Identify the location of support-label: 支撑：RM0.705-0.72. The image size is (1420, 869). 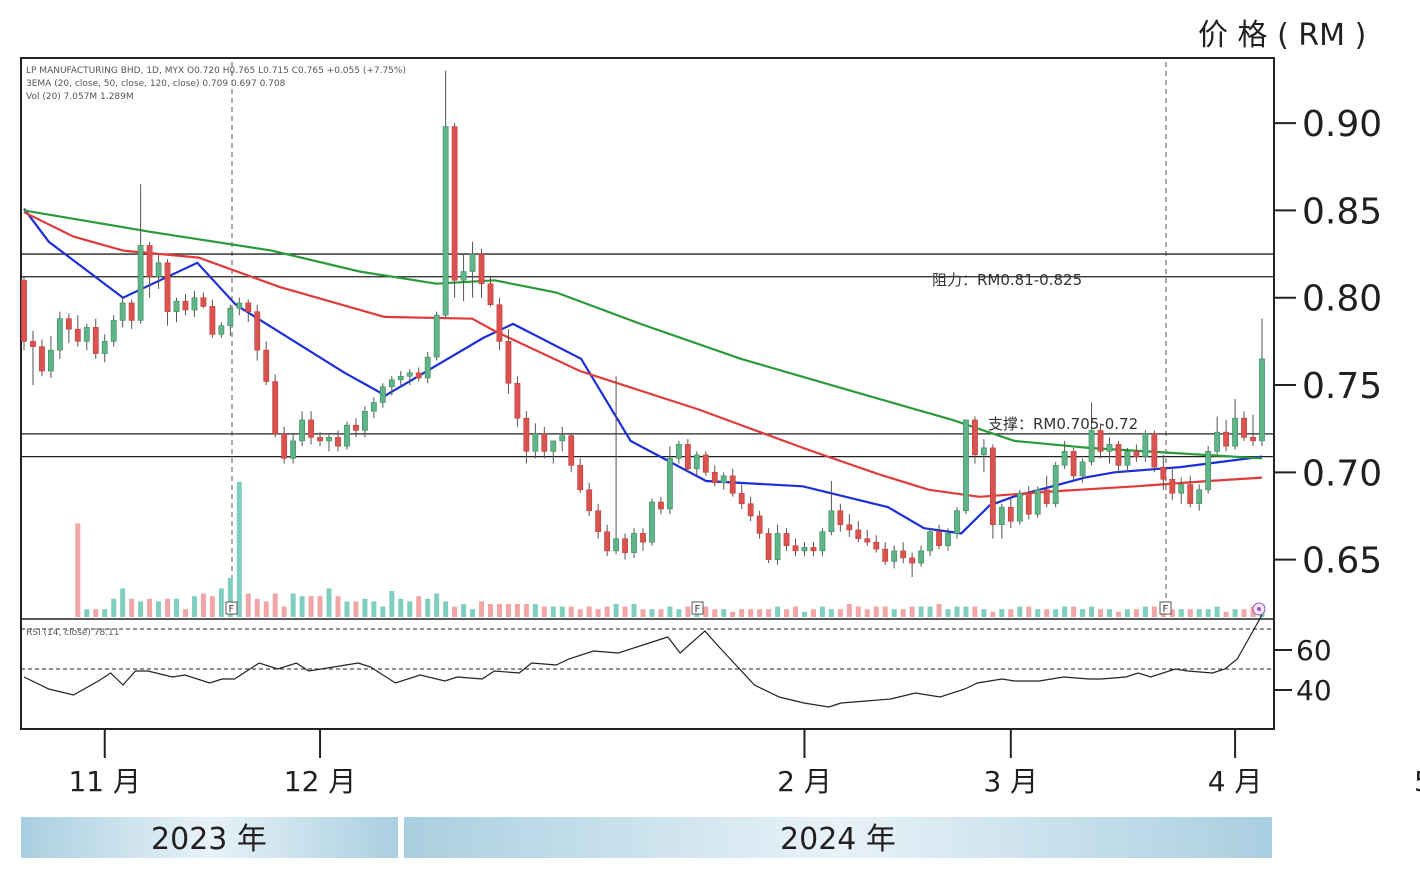
(1063, 424).